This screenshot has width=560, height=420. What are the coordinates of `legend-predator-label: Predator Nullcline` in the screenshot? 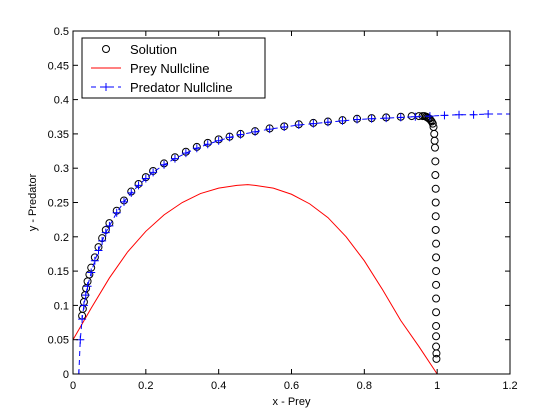 It's located at (181, 87).